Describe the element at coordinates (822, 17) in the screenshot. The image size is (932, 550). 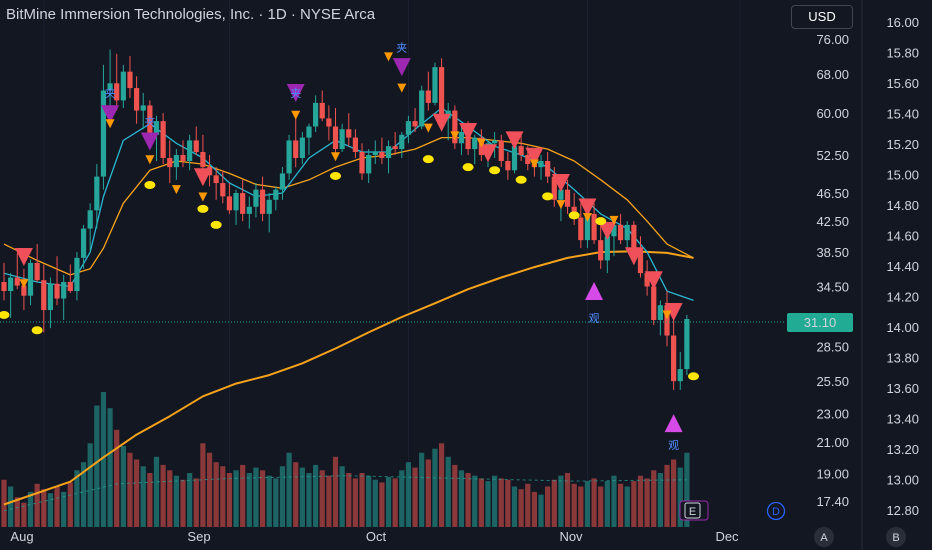
I see `currency-button: USD` at that location.